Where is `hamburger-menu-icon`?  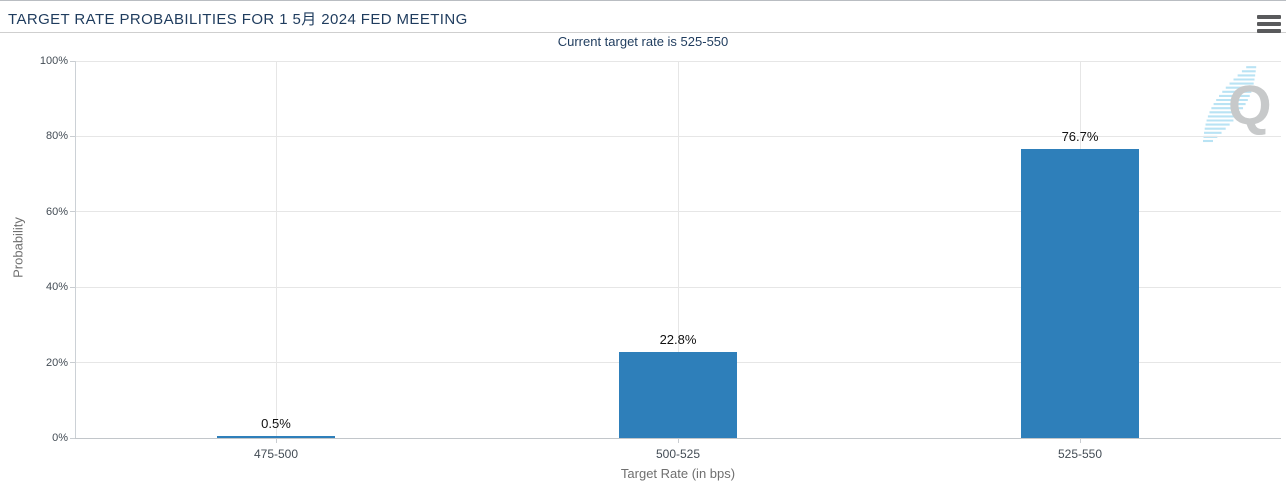
hamburger-menu-icon is located at coordinates (1269, 24).